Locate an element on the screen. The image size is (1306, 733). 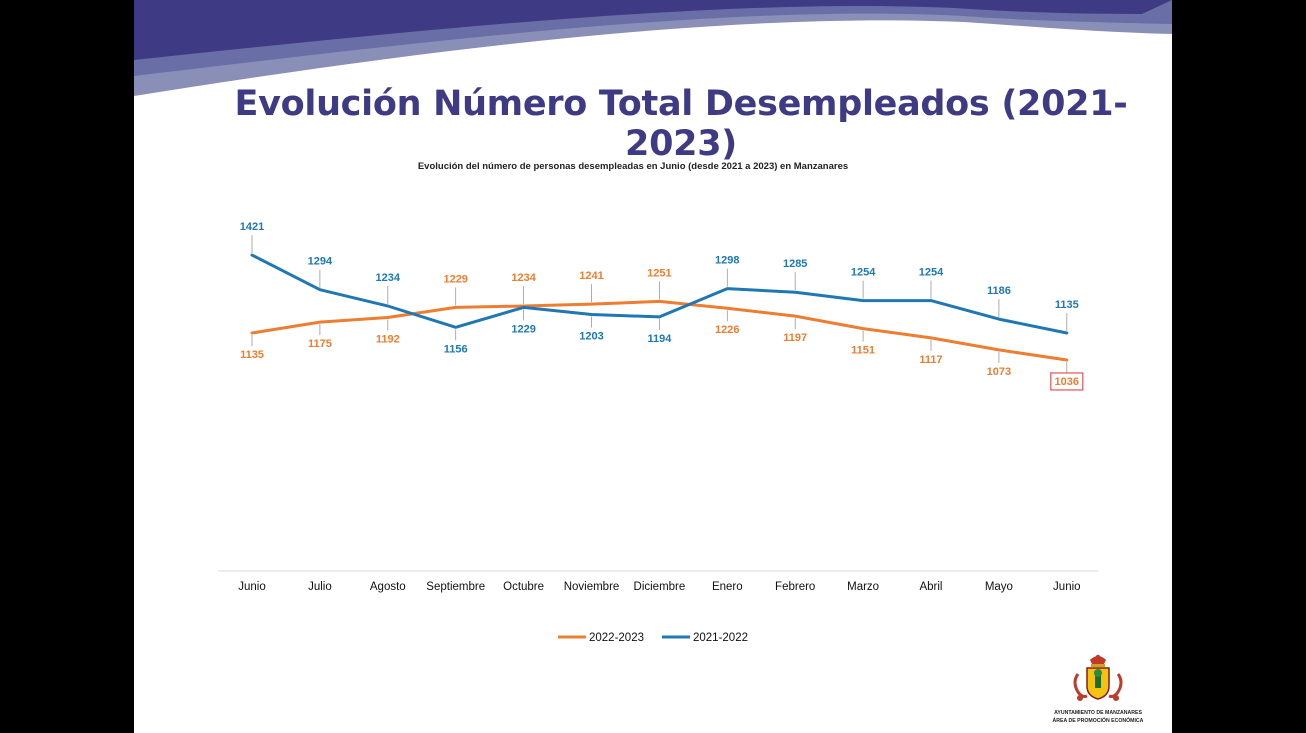
data-label: 1421 is located at coordinates (252, 227).